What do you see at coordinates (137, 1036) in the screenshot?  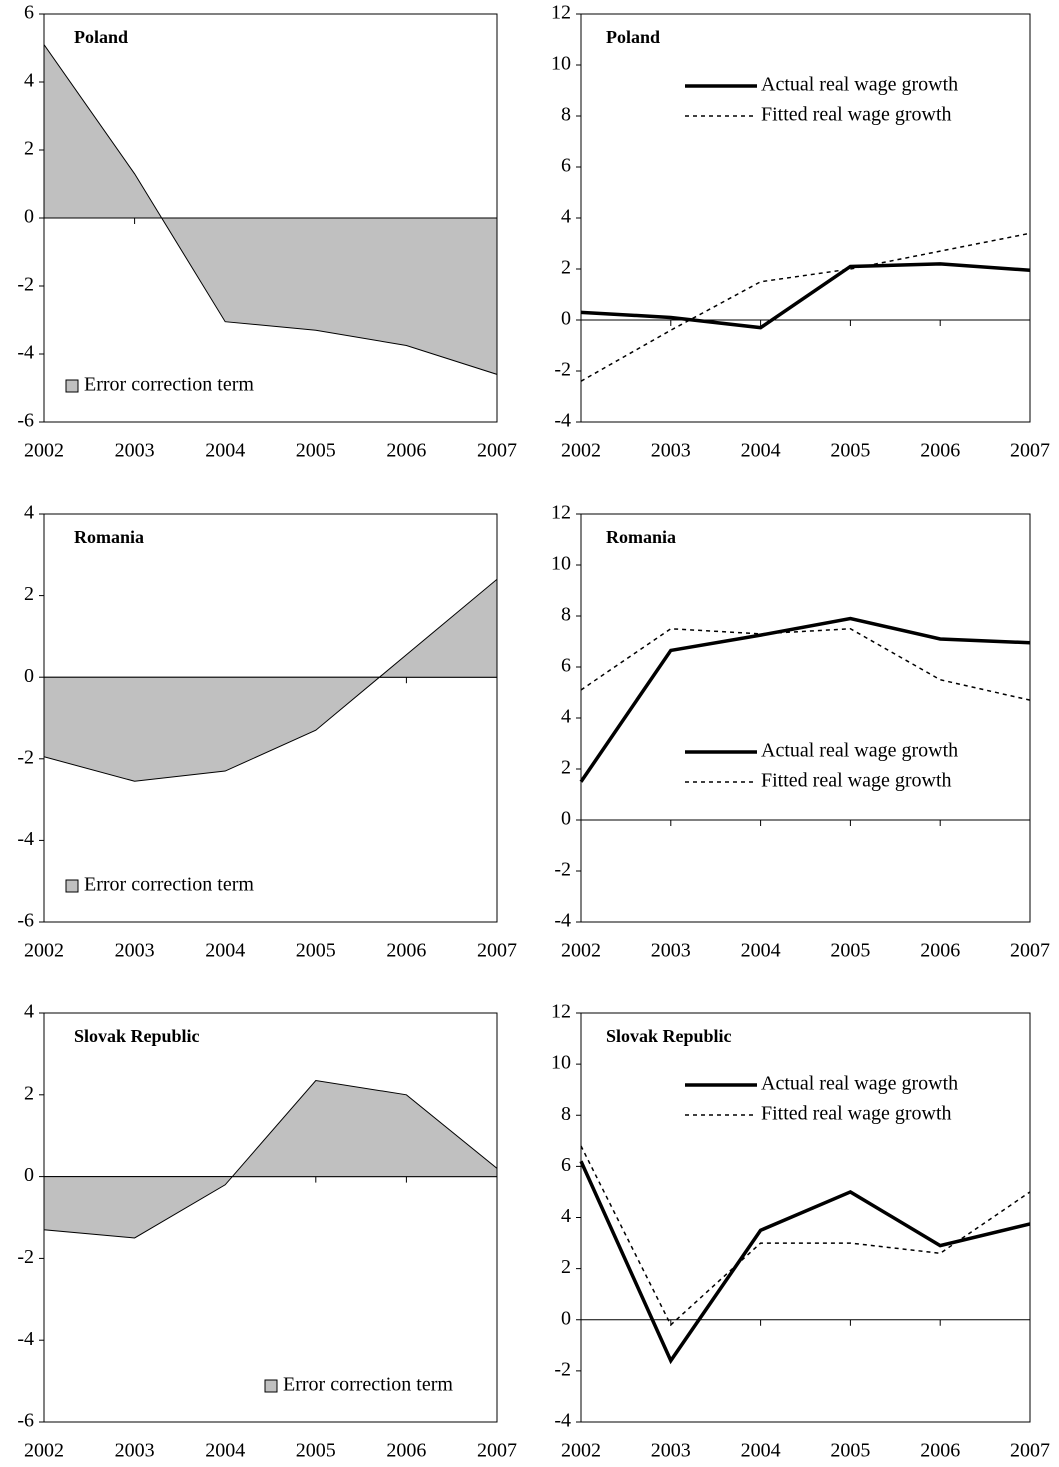 I see `panel-title: Slovak Republic` at bounding box center [137, 1036].